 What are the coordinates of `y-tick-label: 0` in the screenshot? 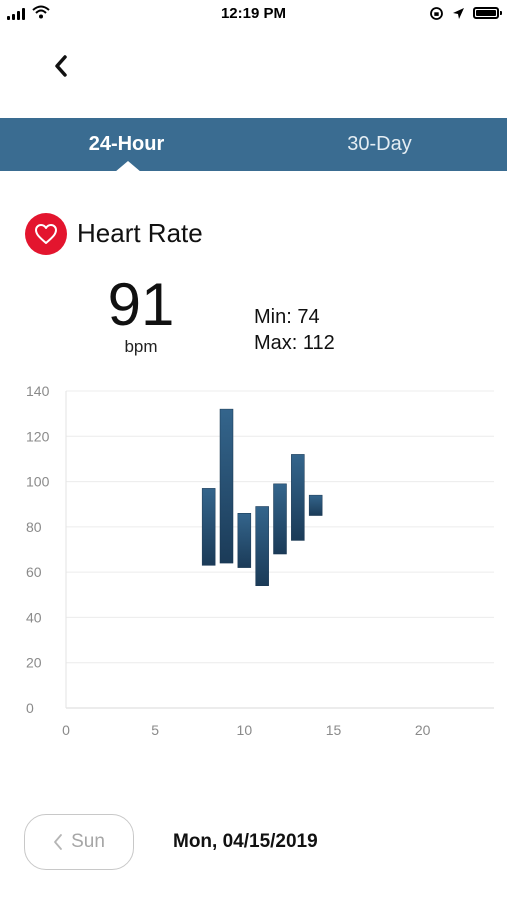 It's located at (30, 708).